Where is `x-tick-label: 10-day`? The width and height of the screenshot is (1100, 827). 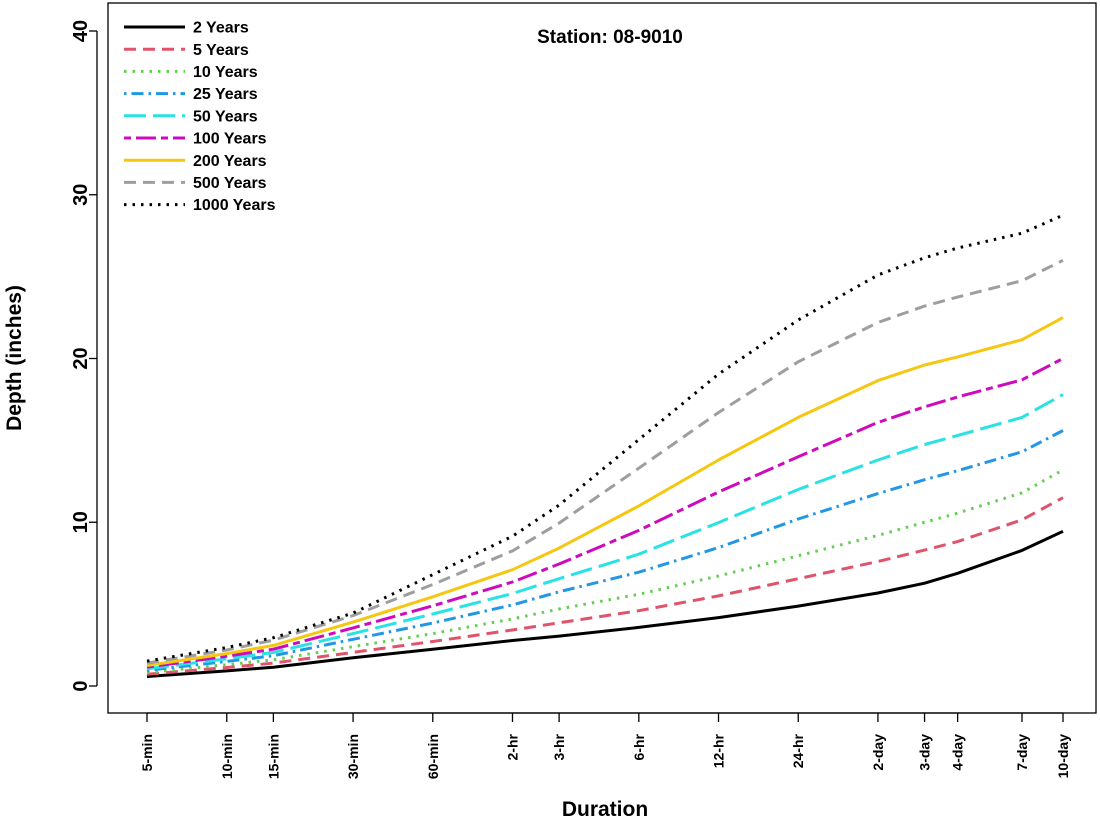
x-tick-label: 10-day is located at coordinates (1063, 756).